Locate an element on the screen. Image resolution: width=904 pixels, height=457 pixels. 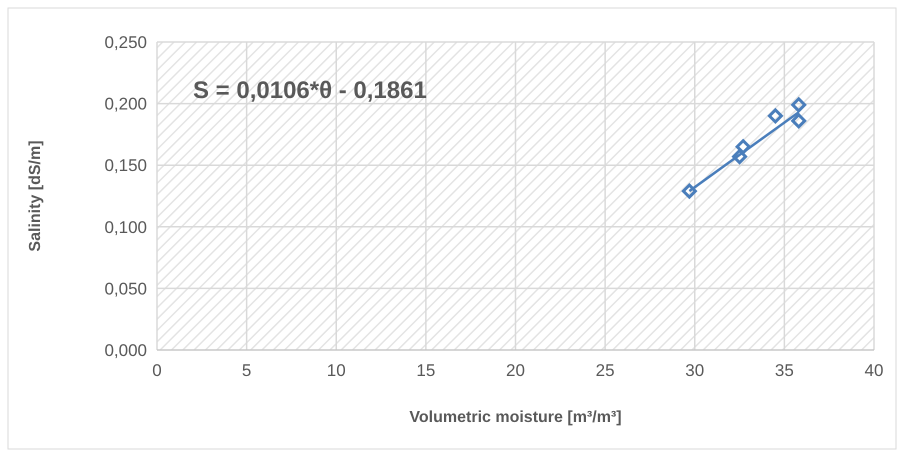
x-tick-label: 25 is located at coordinates (605, 370).